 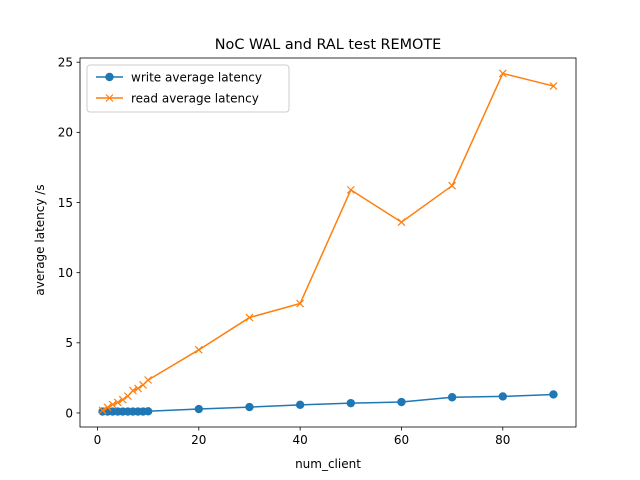 I want to click on y-tick-label: 20, so click(x=65, y=133).